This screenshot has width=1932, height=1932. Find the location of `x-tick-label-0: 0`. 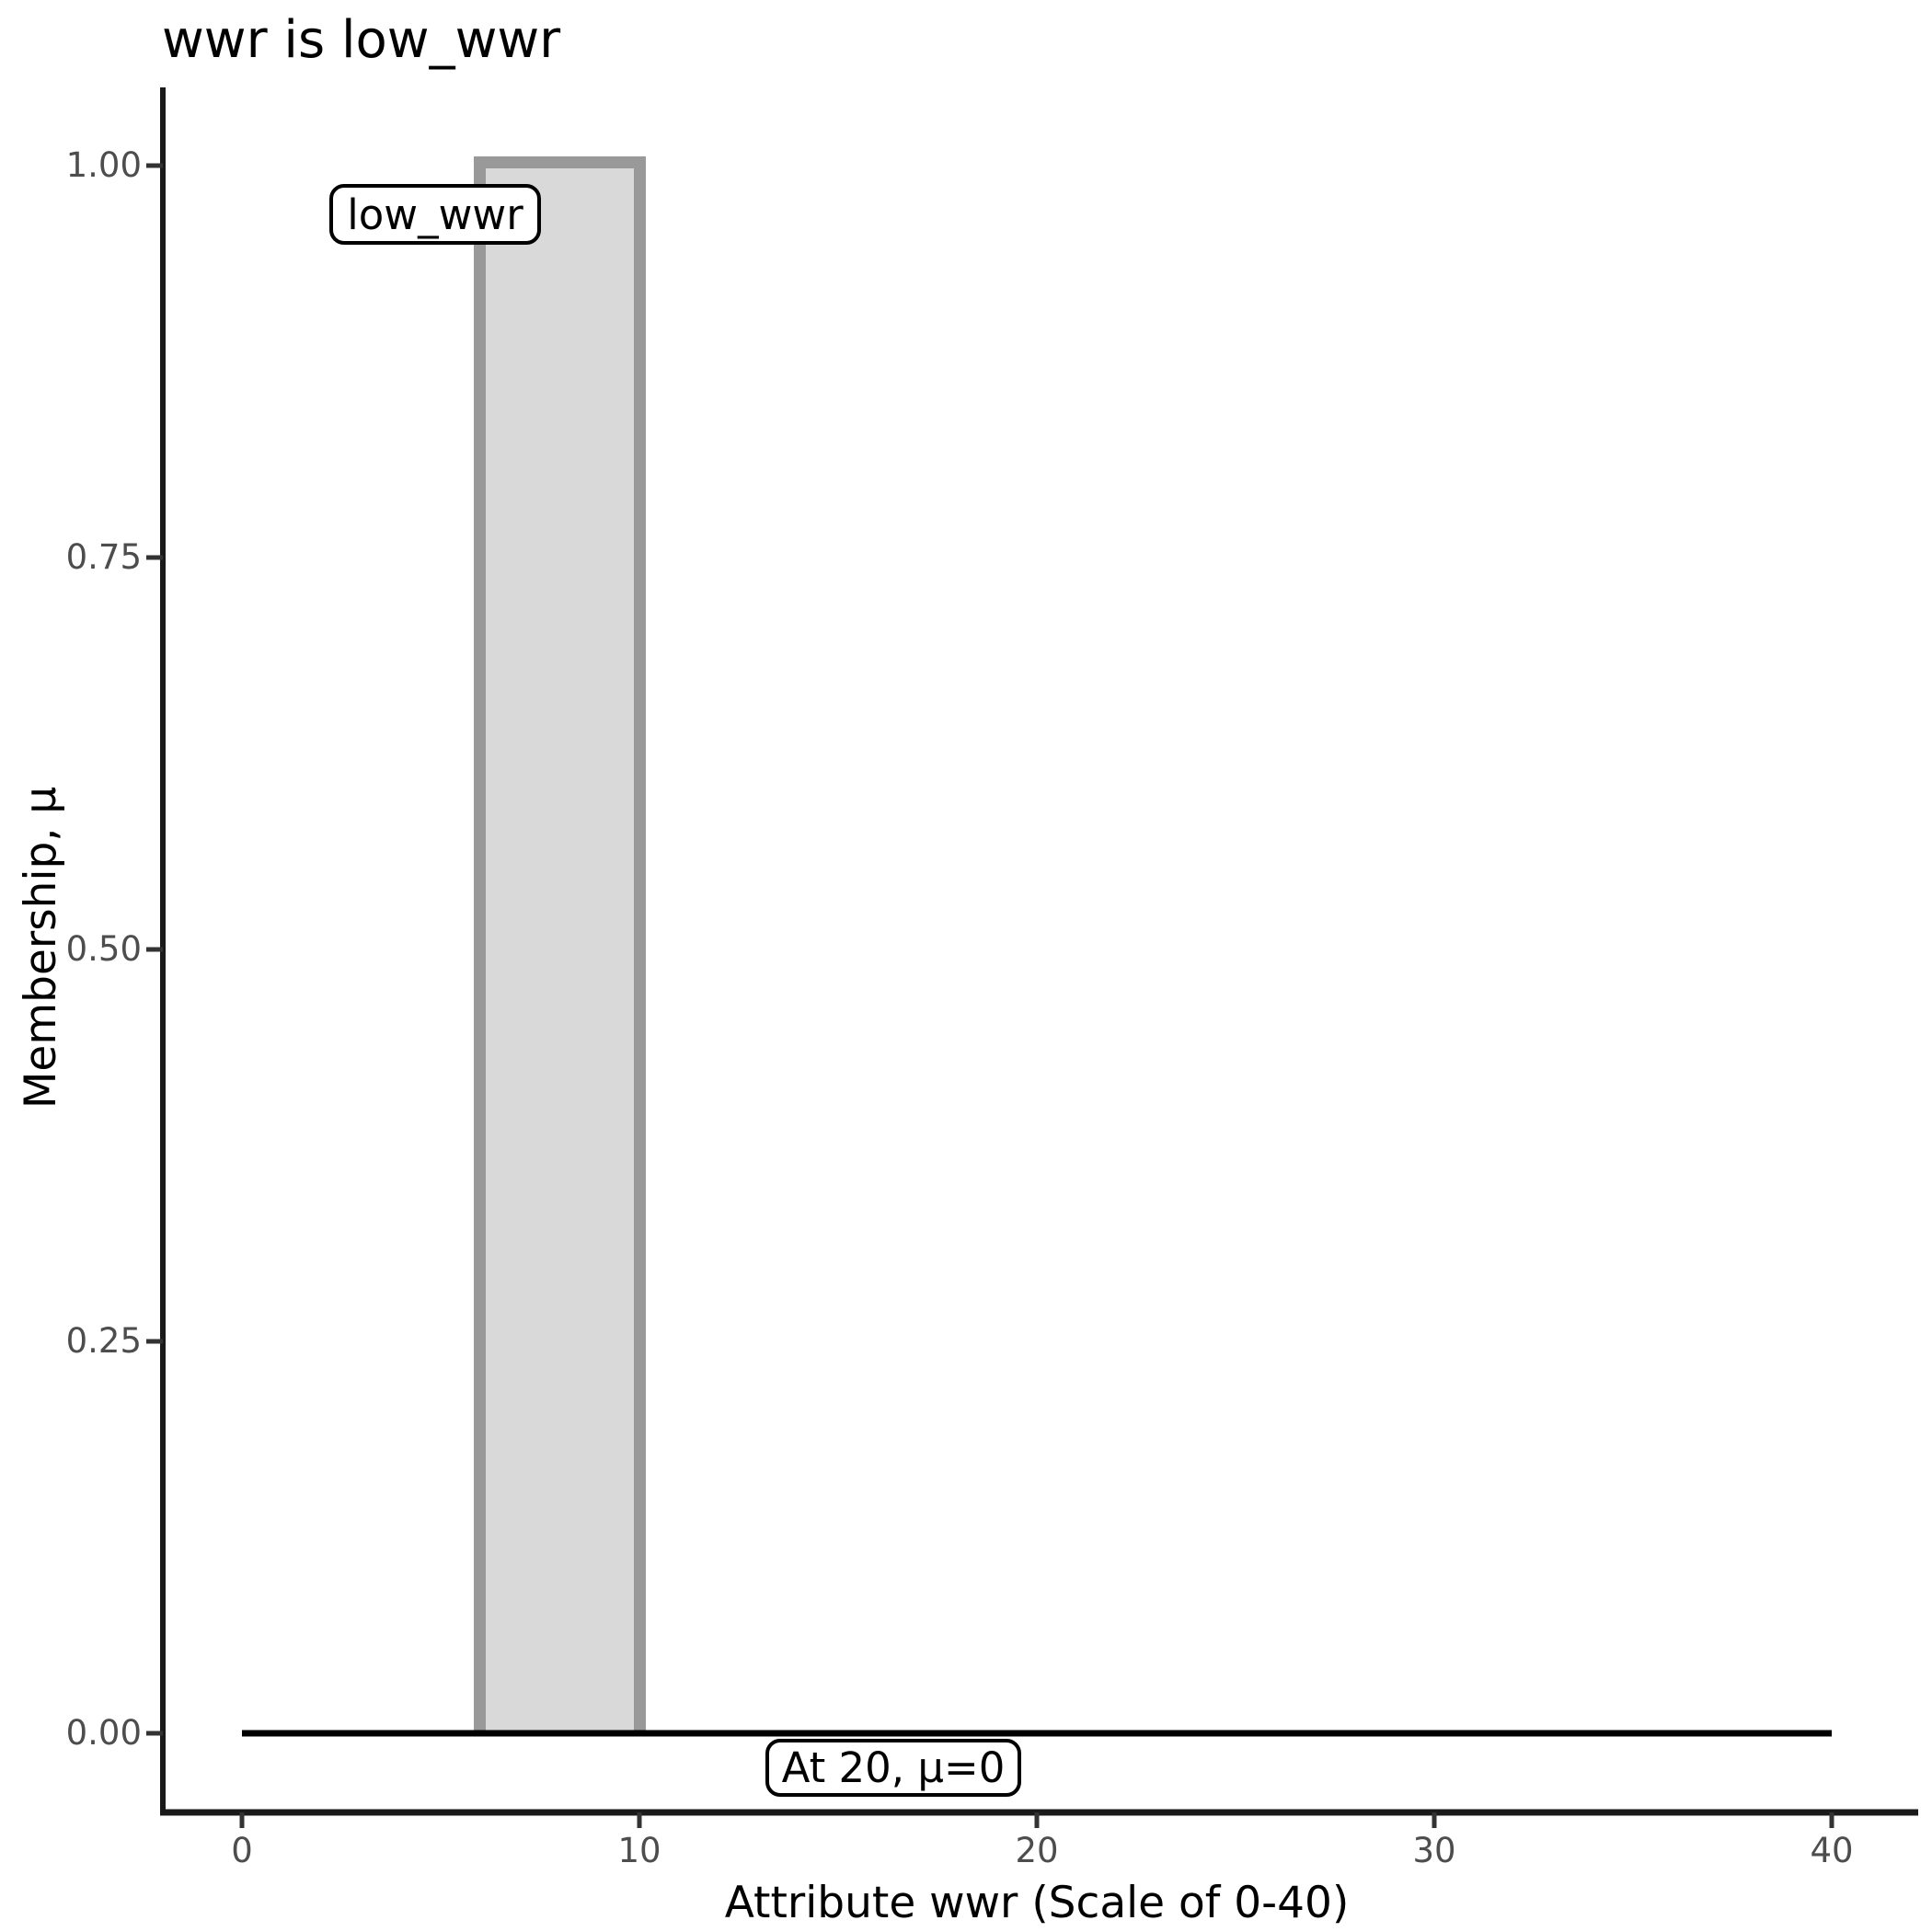

x-tick-label-0: 0 is located at coordinates (242, 1850).